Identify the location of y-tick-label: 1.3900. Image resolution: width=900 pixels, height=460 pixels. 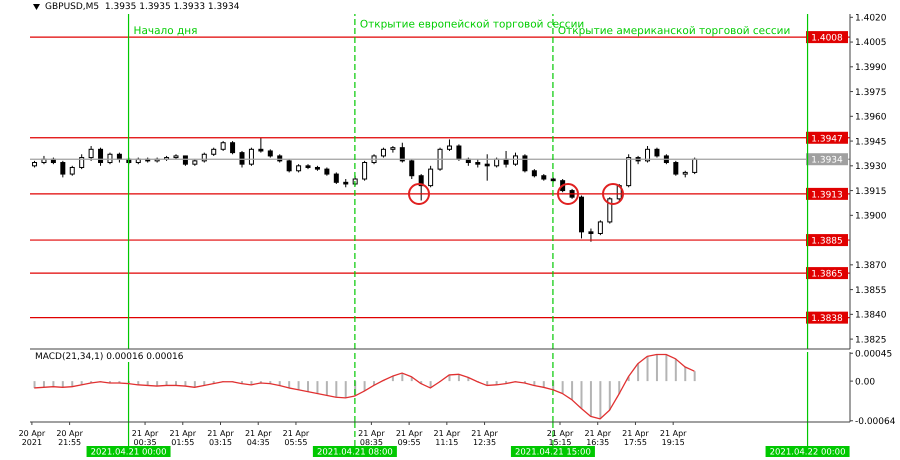
(871, 217).